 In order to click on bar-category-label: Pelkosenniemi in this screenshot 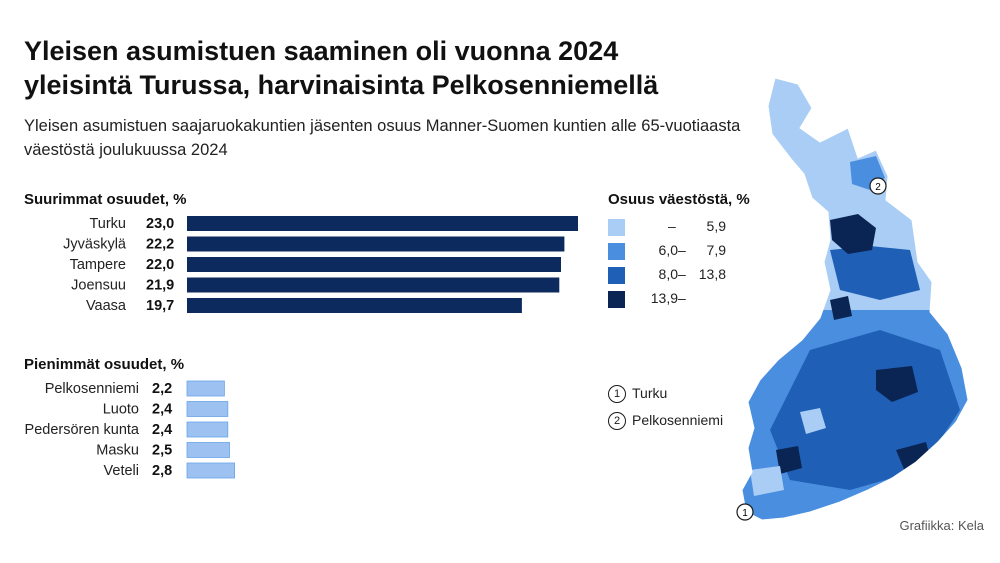, I will do `click(92, 389)`.